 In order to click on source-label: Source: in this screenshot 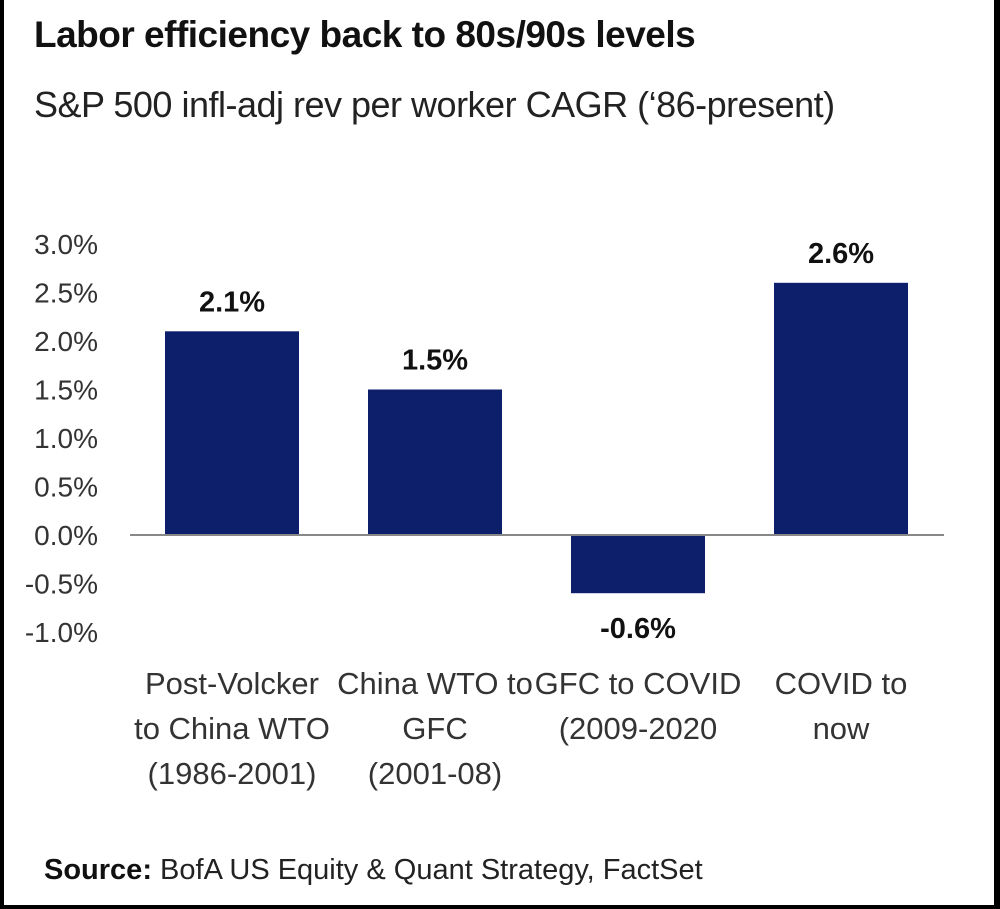, I will do `click(98, 870)`.